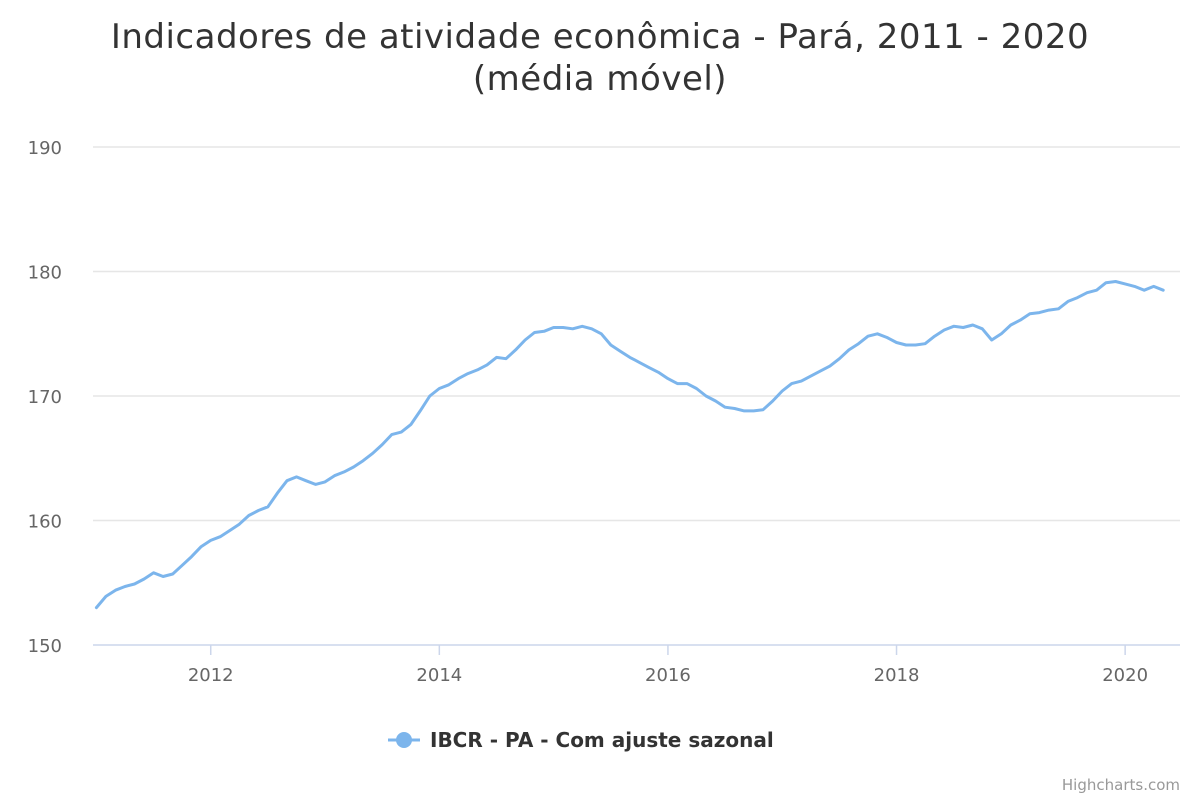  I want to click on legend: IBCR - PA - Com ajuste sazonal, so click(581, 740).